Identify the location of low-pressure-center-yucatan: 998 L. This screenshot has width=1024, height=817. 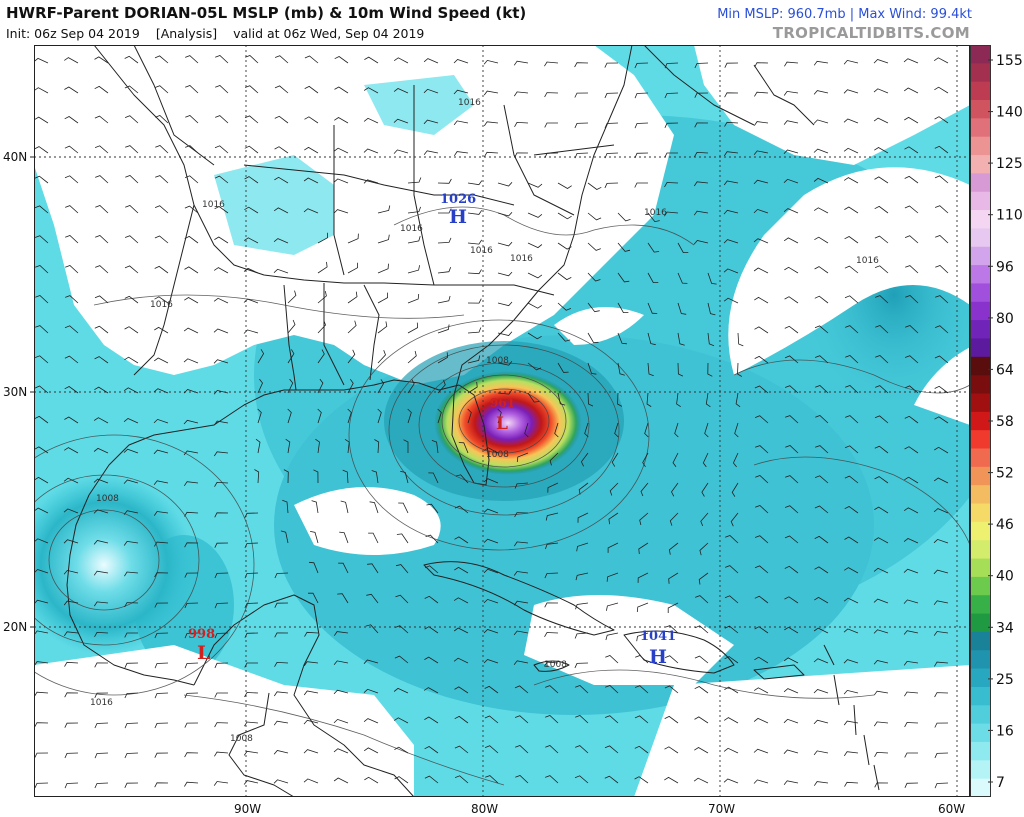
(201, 645).